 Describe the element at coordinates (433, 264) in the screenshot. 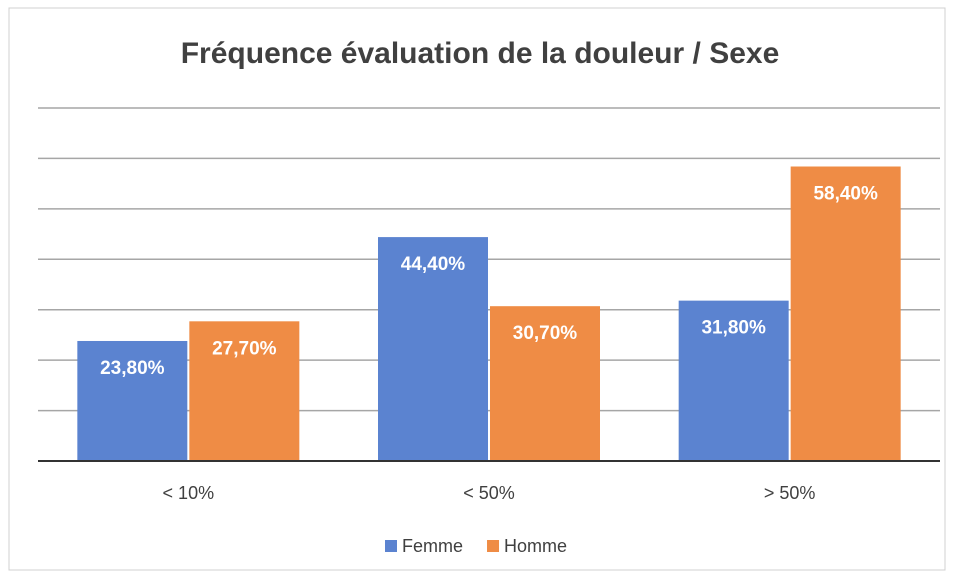

I see `data-label: 44,40%` at that location.